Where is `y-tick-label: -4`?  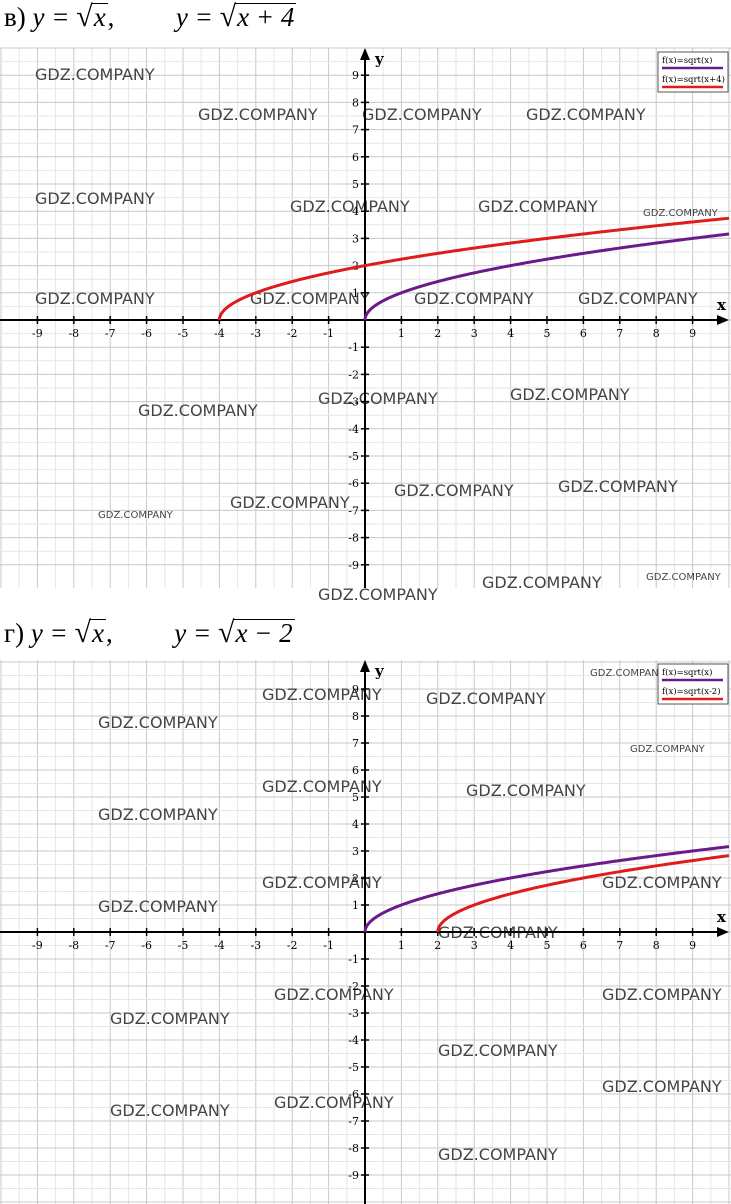 y-tick-label: -4 is located at coordinates (353, 429).